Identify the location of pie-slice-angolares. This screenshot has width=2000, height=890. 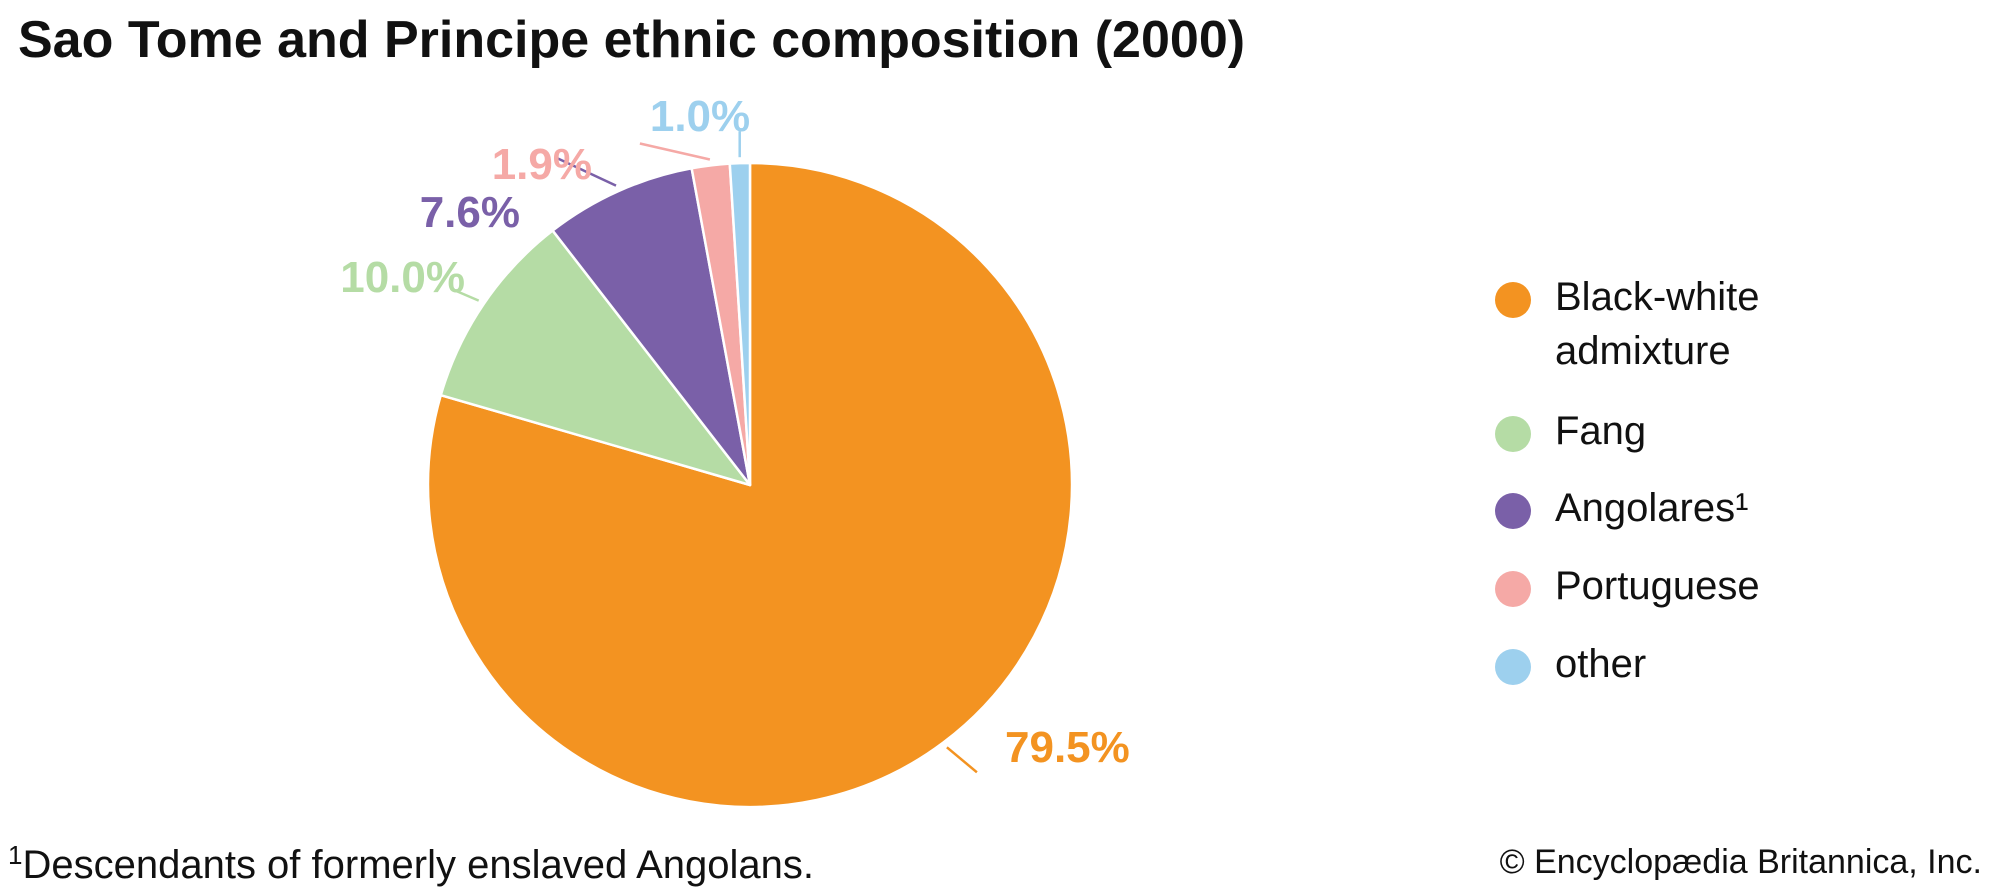
(651, 327).